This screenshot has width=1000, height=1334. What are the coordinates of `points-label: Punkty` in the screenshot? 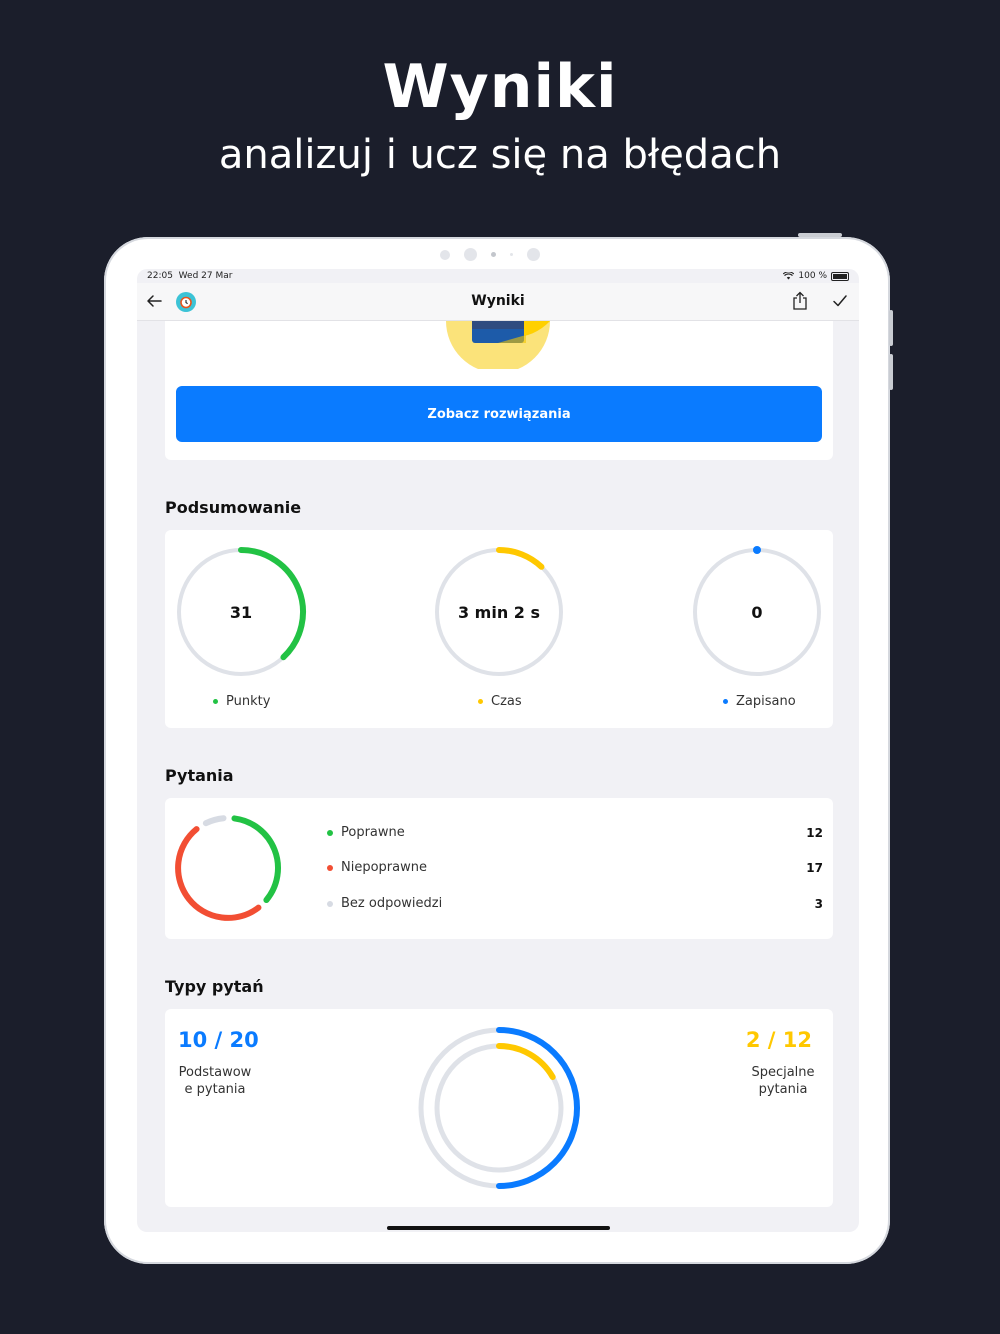 It's located at (241, 701).